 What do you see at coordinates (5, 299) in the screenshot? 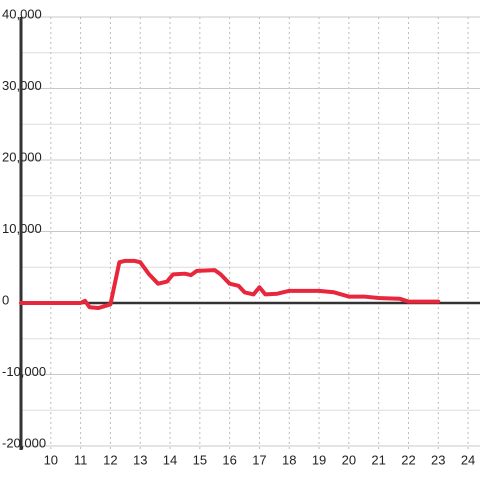
I see `y-tick-label: 0` at bounding box center [5, 299].